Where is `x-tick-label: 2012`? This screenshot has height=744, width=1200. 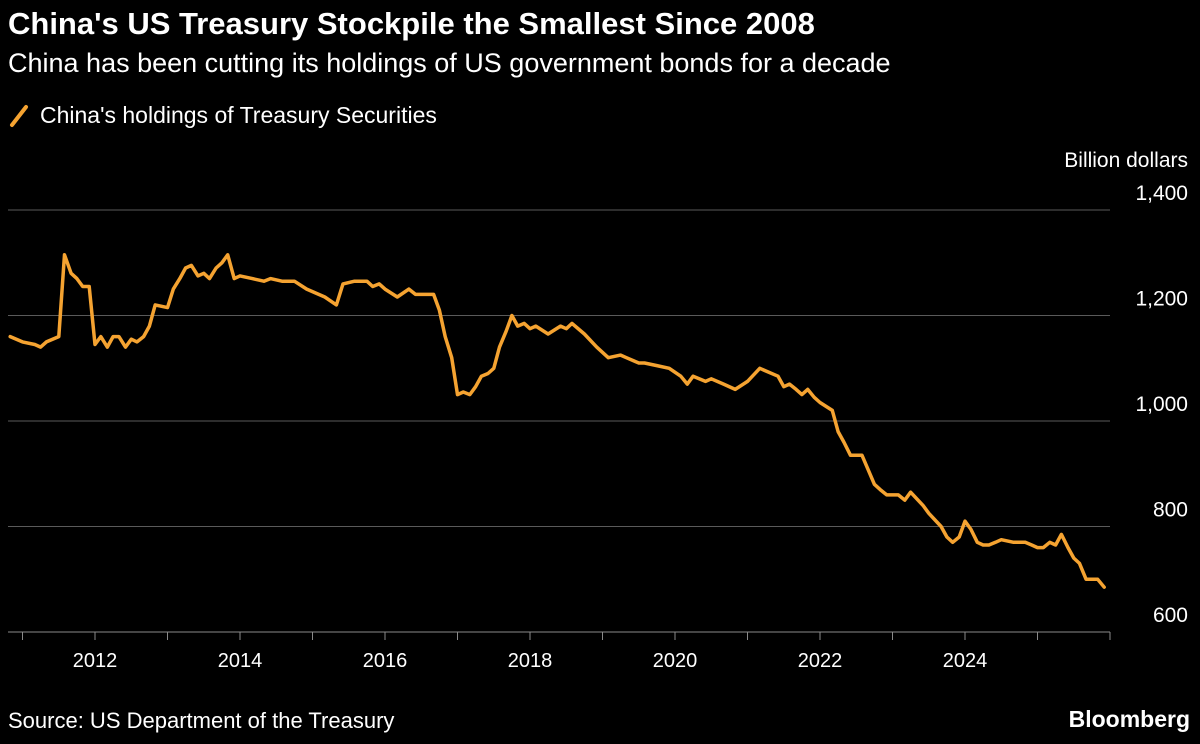 x-tick-label: 2012 is located at coordinates (95, 661).